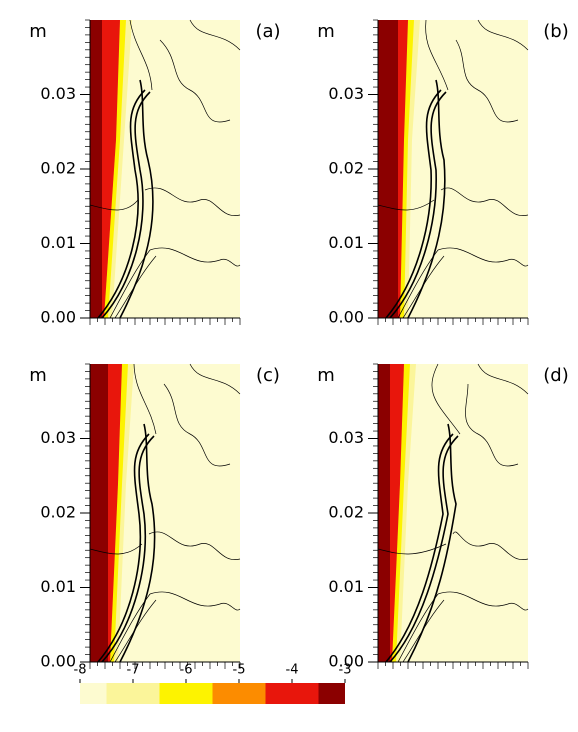 The width and height of the screenshot is (578, 732). I want to click on panel-label: (b), so click(555, 31).